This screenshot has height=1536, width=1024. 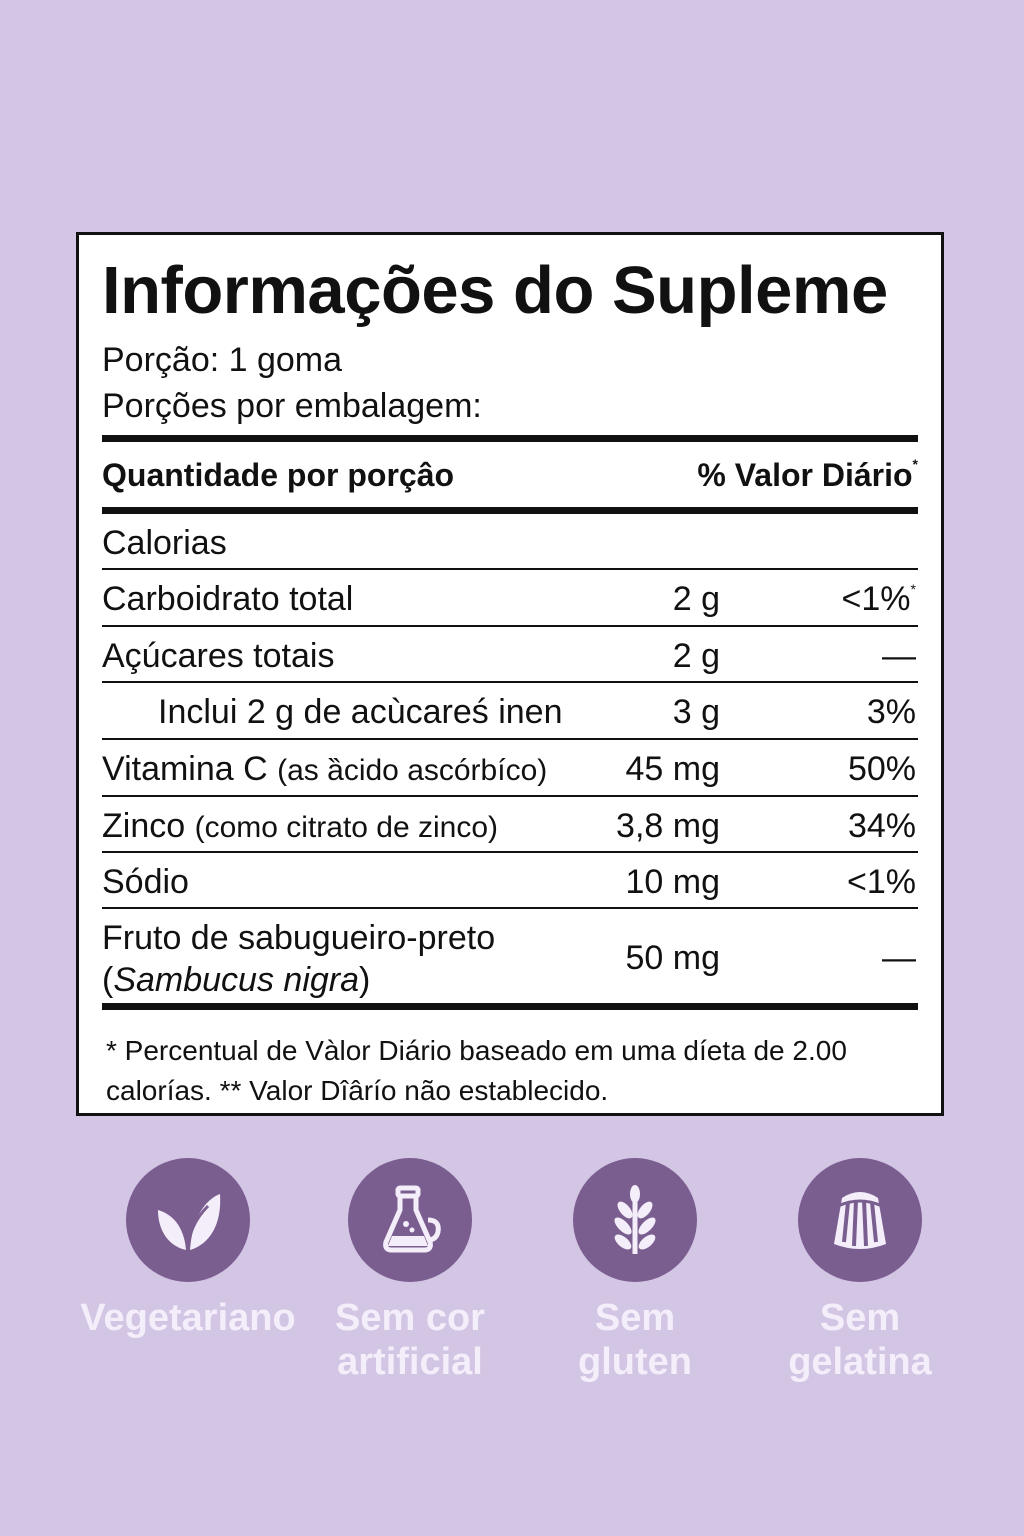 What do you see at coordinates (510, 825) in the screenshot?
I see `nutrient-row-zinco: Zinco (como citrato de zinco) 3,8 mg 34%` at bounding box center [510, 825].